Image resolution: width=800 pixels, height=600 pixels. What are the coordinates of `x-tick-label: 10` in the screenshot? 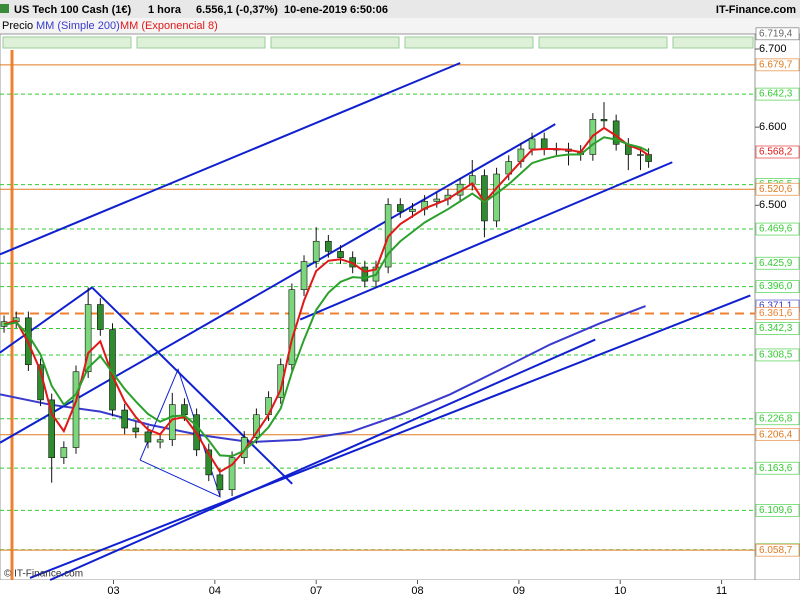 It's located at (620, 591).